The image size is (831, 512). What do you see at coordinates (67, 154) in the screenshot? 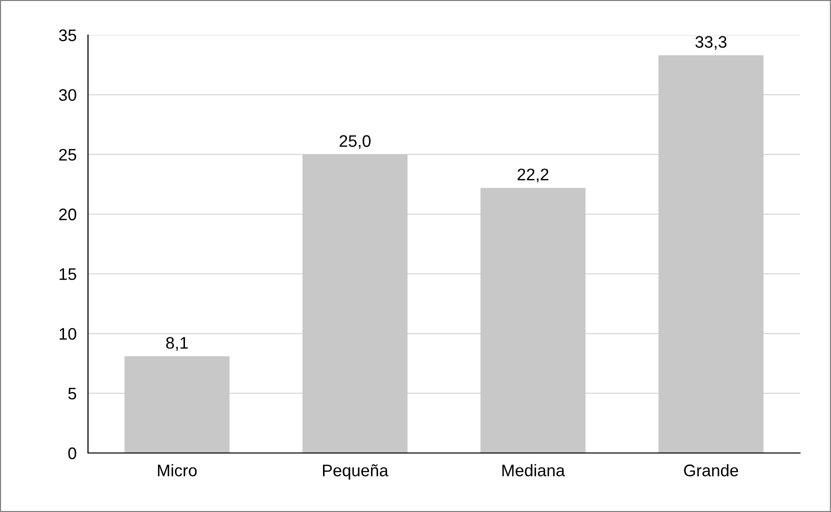
I see `y-tick-label: 25` at bounding box center [67, 154].